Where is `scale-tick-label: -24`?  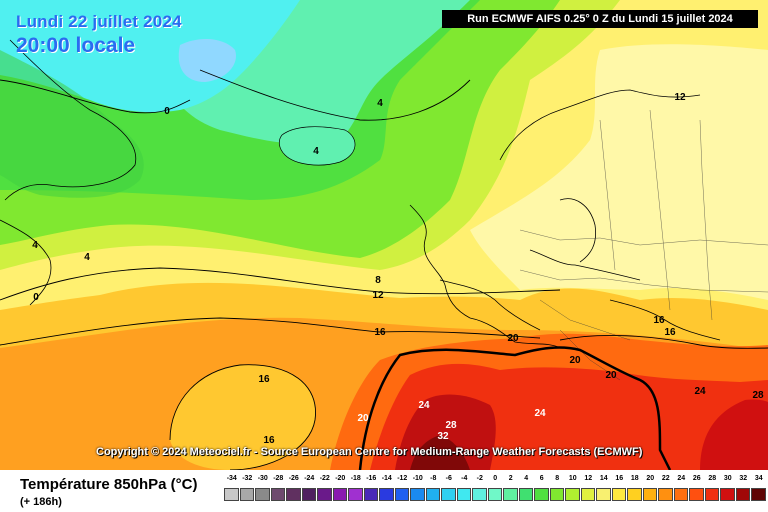
scale-tick-label: -24 is located at coordinates (309, 478).